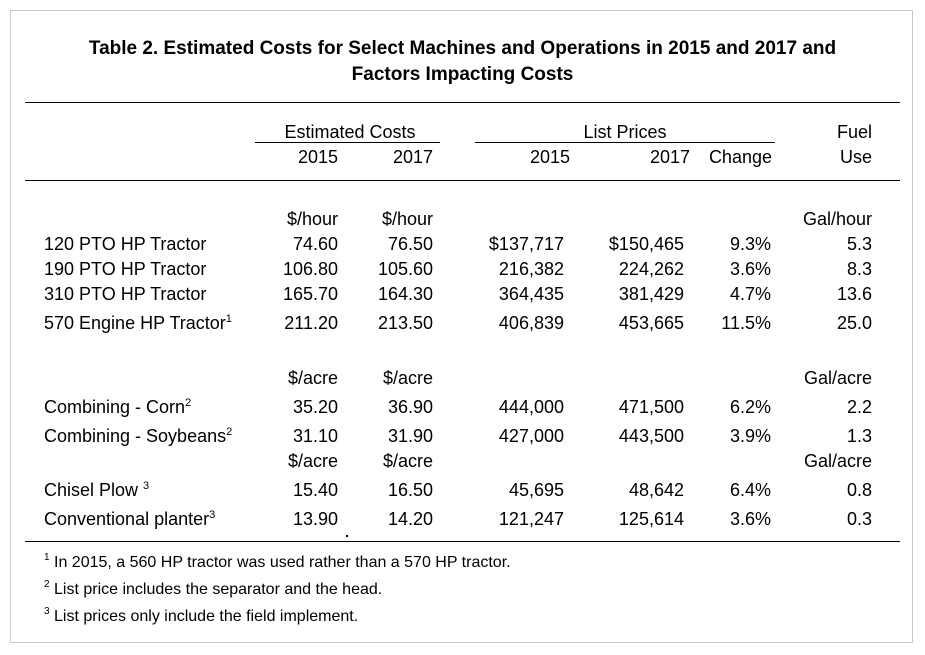 The width and height of the screenshot is (925, 655). What do you see at coordinates (311, 323) in the screenshot?
I see `cost-2015: 211.20` at bounding box center [311, 323].